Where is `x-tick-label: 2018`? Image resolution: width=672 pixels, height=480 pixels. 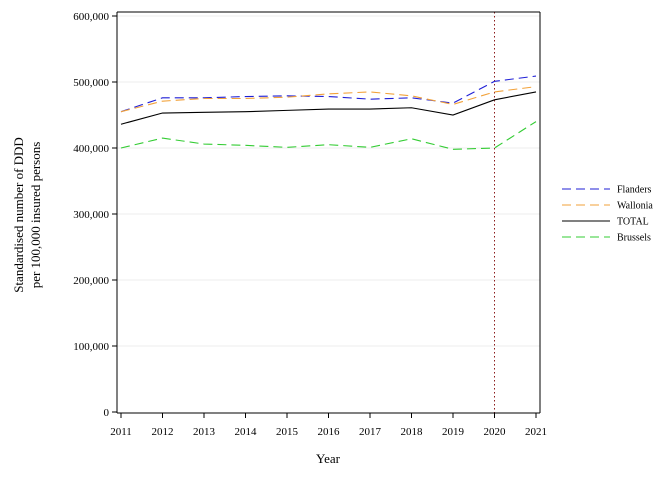 x-tick-label: 2018 is located at coordinates (412, 432).